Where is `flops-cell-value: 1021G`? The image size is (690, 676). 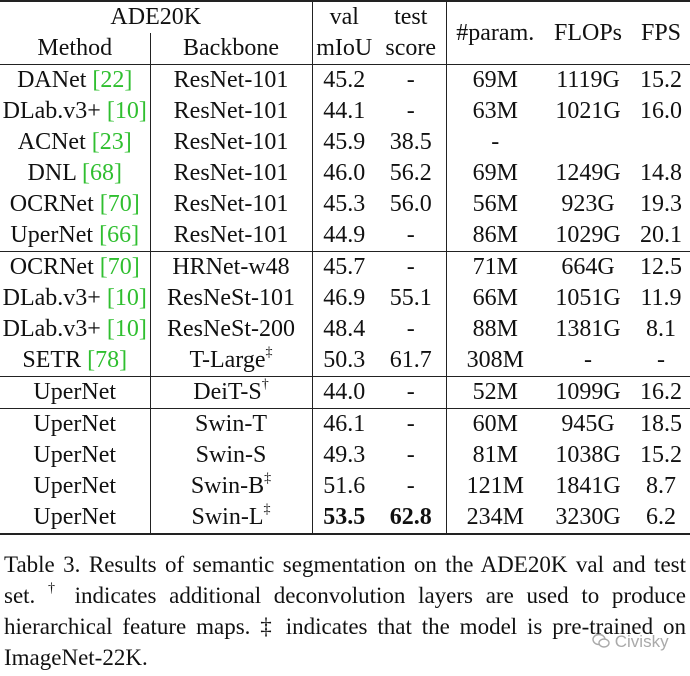
flops-cell-value: 1021G is located at coordinates (588, 111).